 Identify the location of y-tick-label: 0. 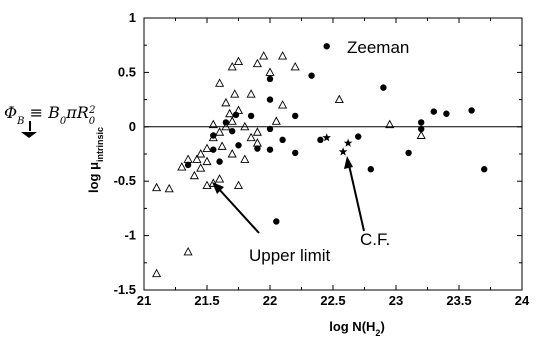
(132, 126).